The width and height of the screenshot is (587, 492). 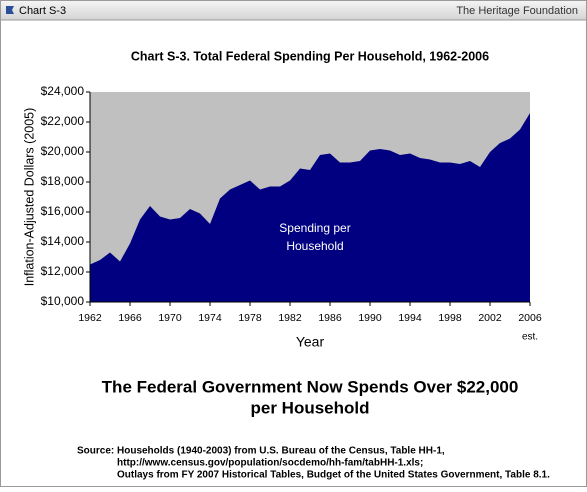 I want to click on x-tick-label: 1982, so click(x=290, y=318).